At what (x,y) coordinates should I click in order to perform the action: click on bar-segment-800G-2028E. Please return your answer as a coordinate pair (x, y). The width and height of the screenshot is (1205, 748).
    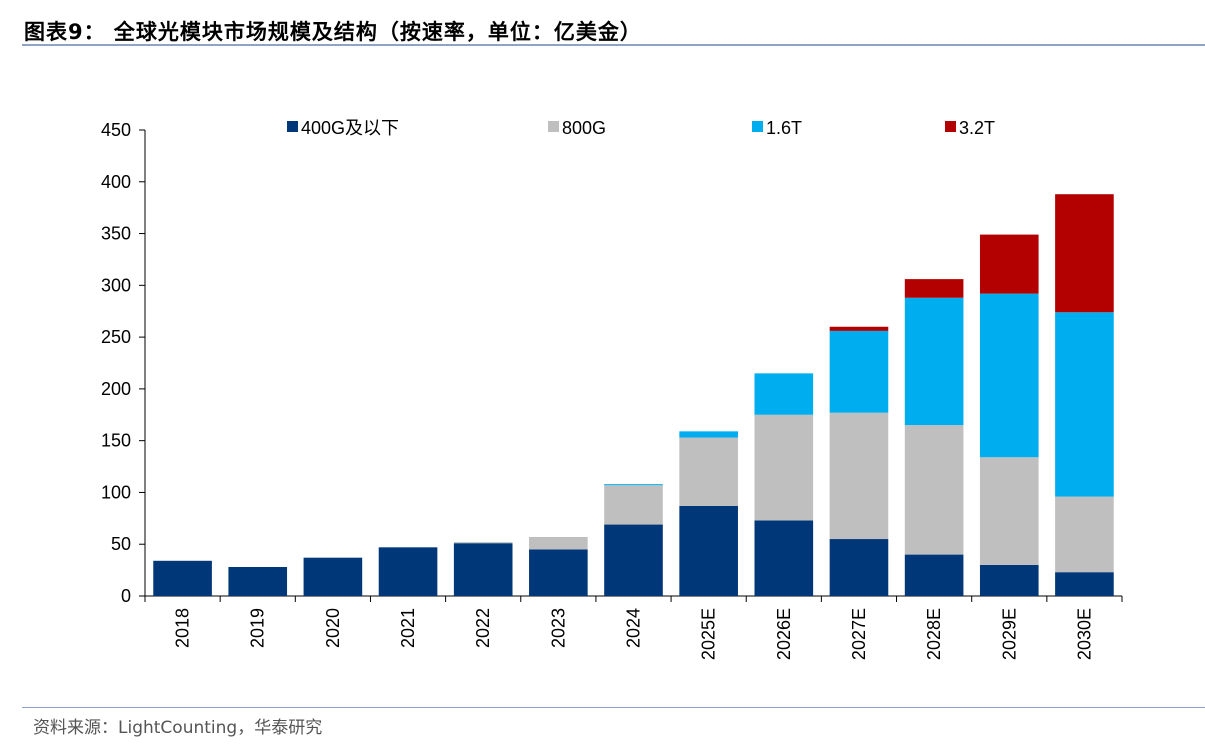
    Looking at the image, I should click on (934, 490).